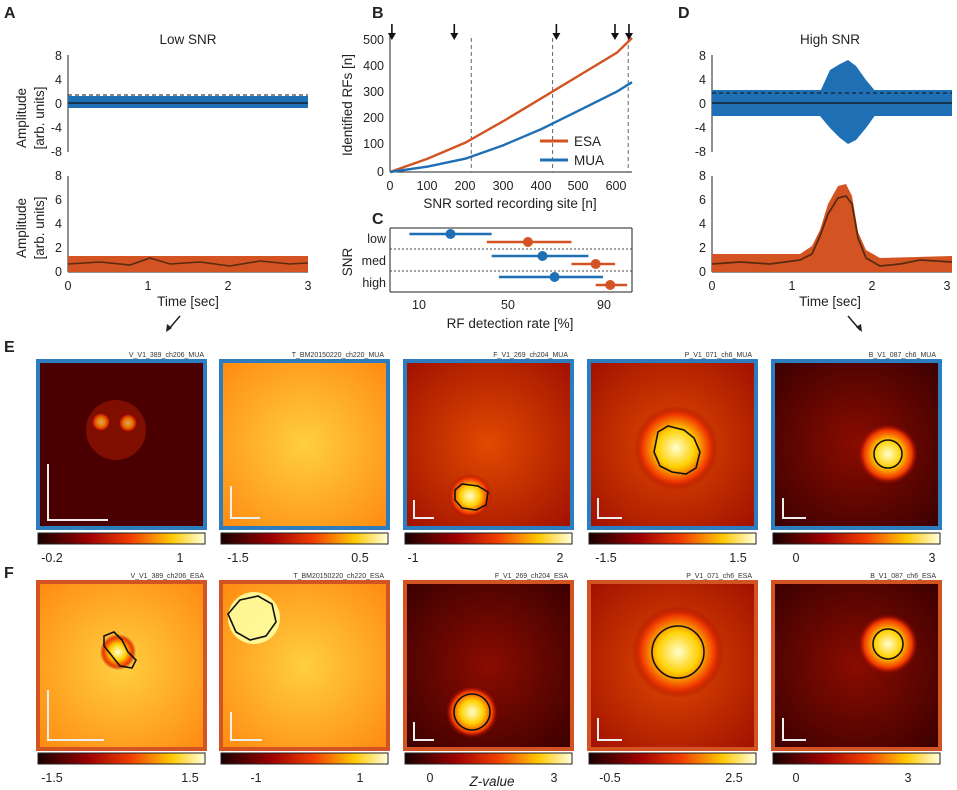 The image size is (957, 790). What do you see at coordinates (509, 203) in the screenshot?
I see `panel-b-xlabel: SNR sorted recording site [n]` at bounding box center [509, 203].